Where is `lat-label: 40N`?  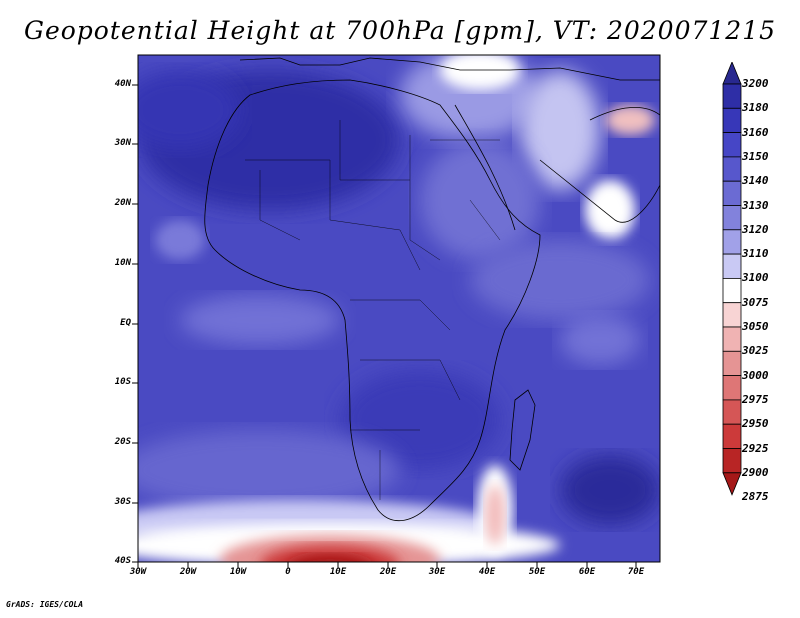
lat-label: 40N is located at coordinates (122, 84).